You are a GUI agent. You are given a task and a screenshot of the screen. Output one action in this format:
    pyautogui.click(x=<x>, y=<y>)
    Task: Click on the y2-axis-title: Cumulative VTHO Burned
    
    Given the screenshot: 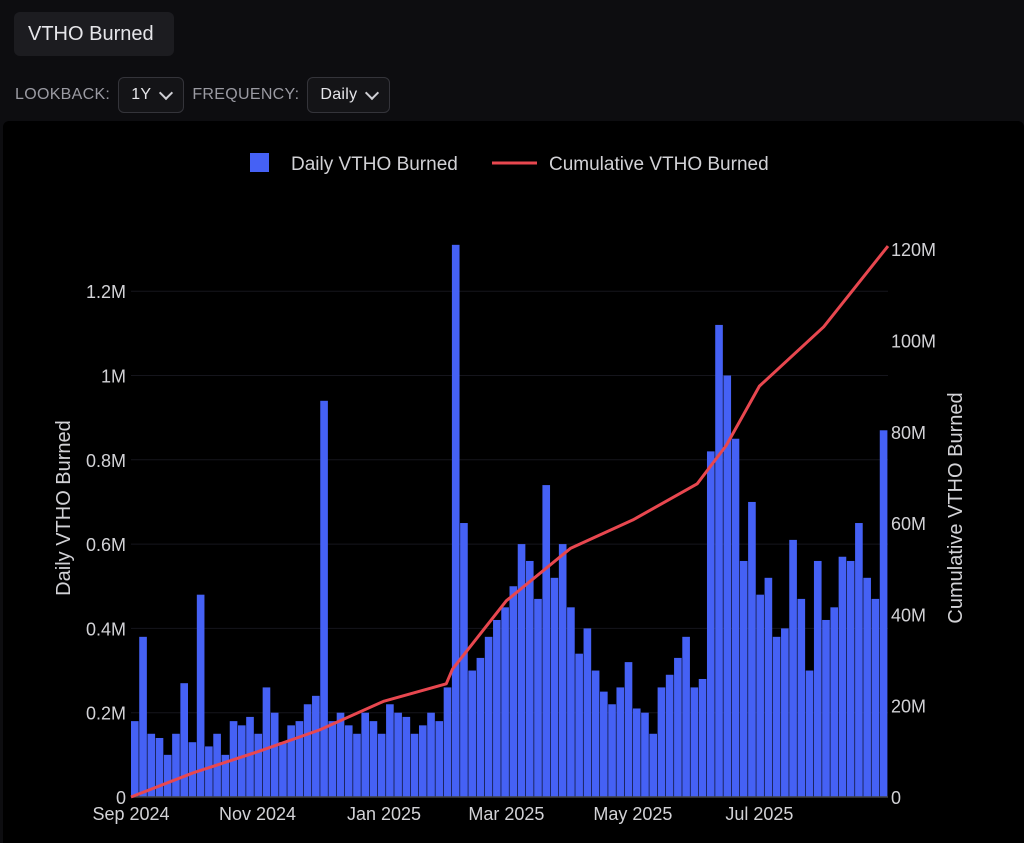 What is the action you would take?
    pyautogui.click(x=956, y=507)
    